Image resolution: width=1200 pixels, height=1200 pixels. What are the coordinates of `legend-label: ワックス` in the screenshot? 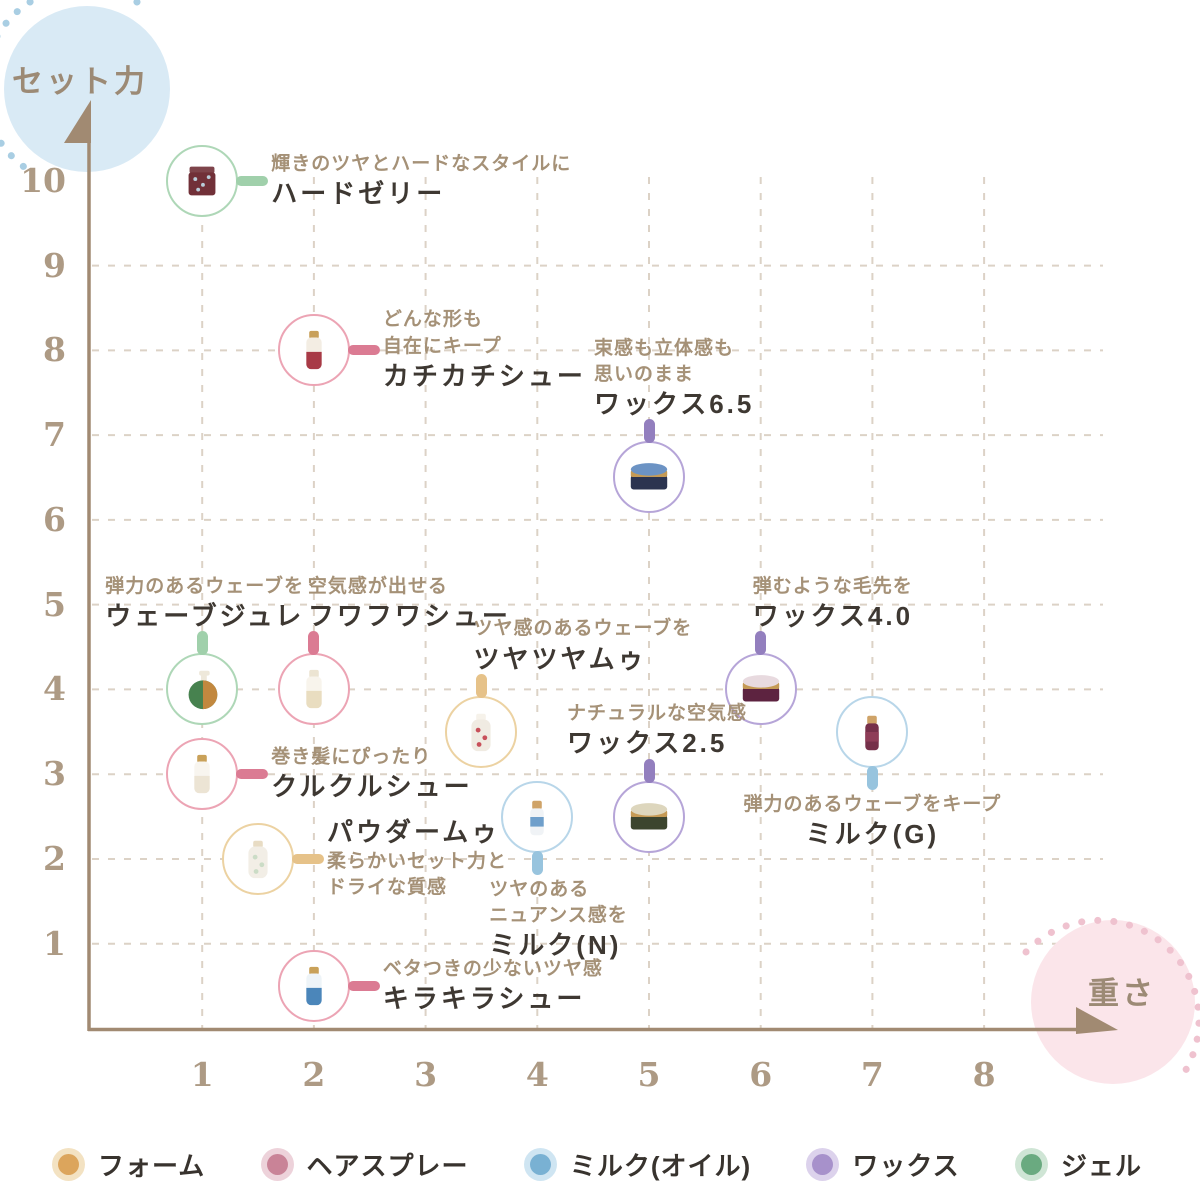 It's located at (906, 1165).